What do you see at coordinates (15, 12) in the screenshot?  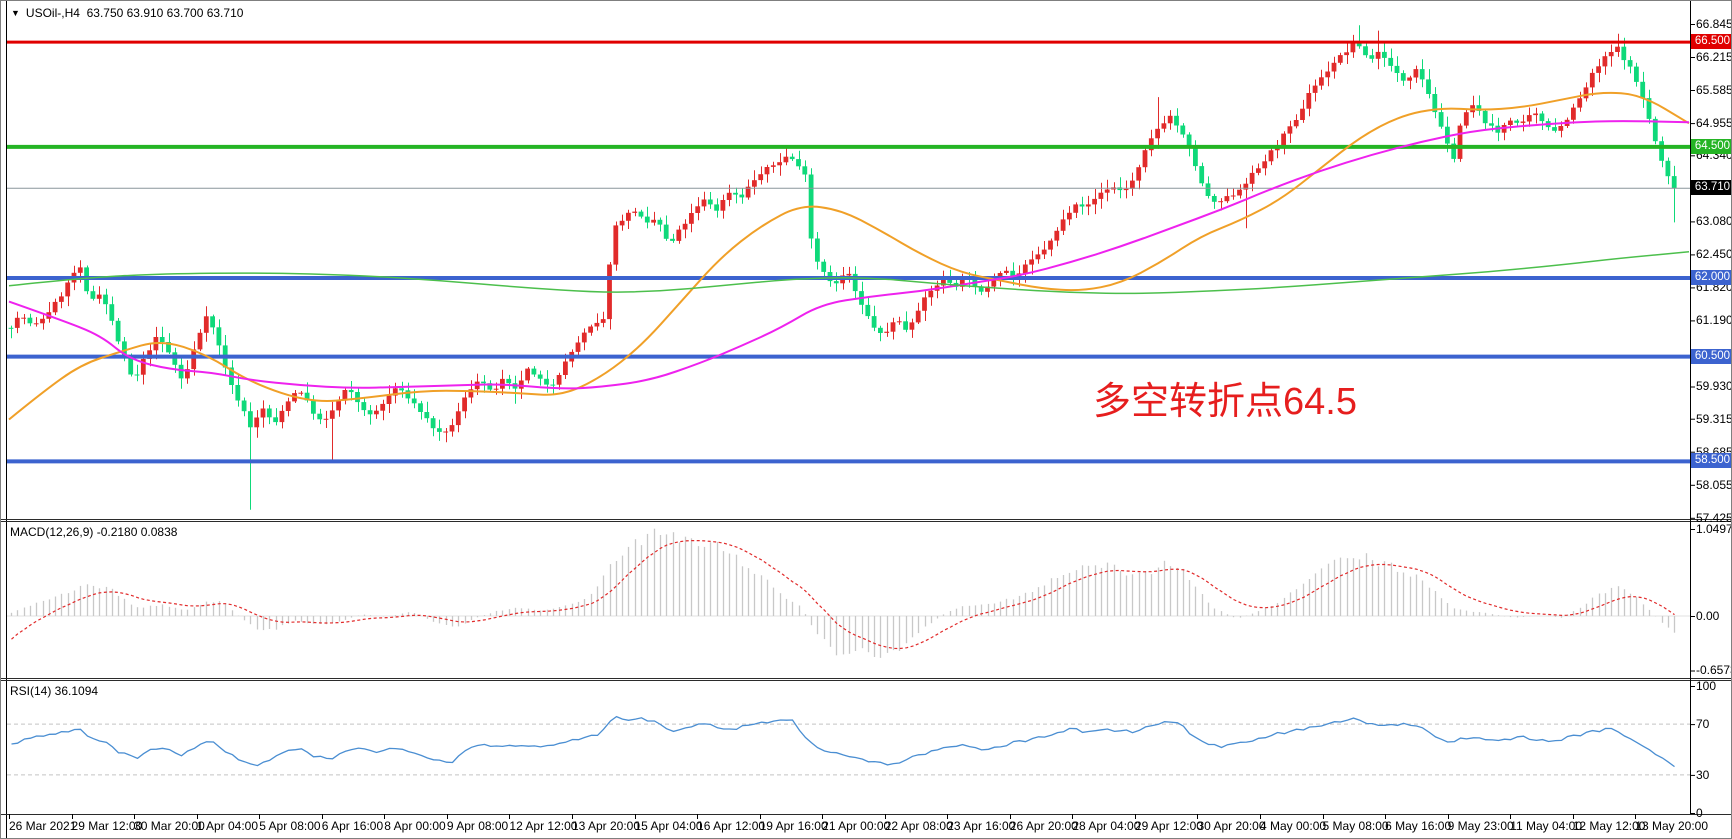 I see `chevron-down-icon: ▼` at bounding box center [15, 12].